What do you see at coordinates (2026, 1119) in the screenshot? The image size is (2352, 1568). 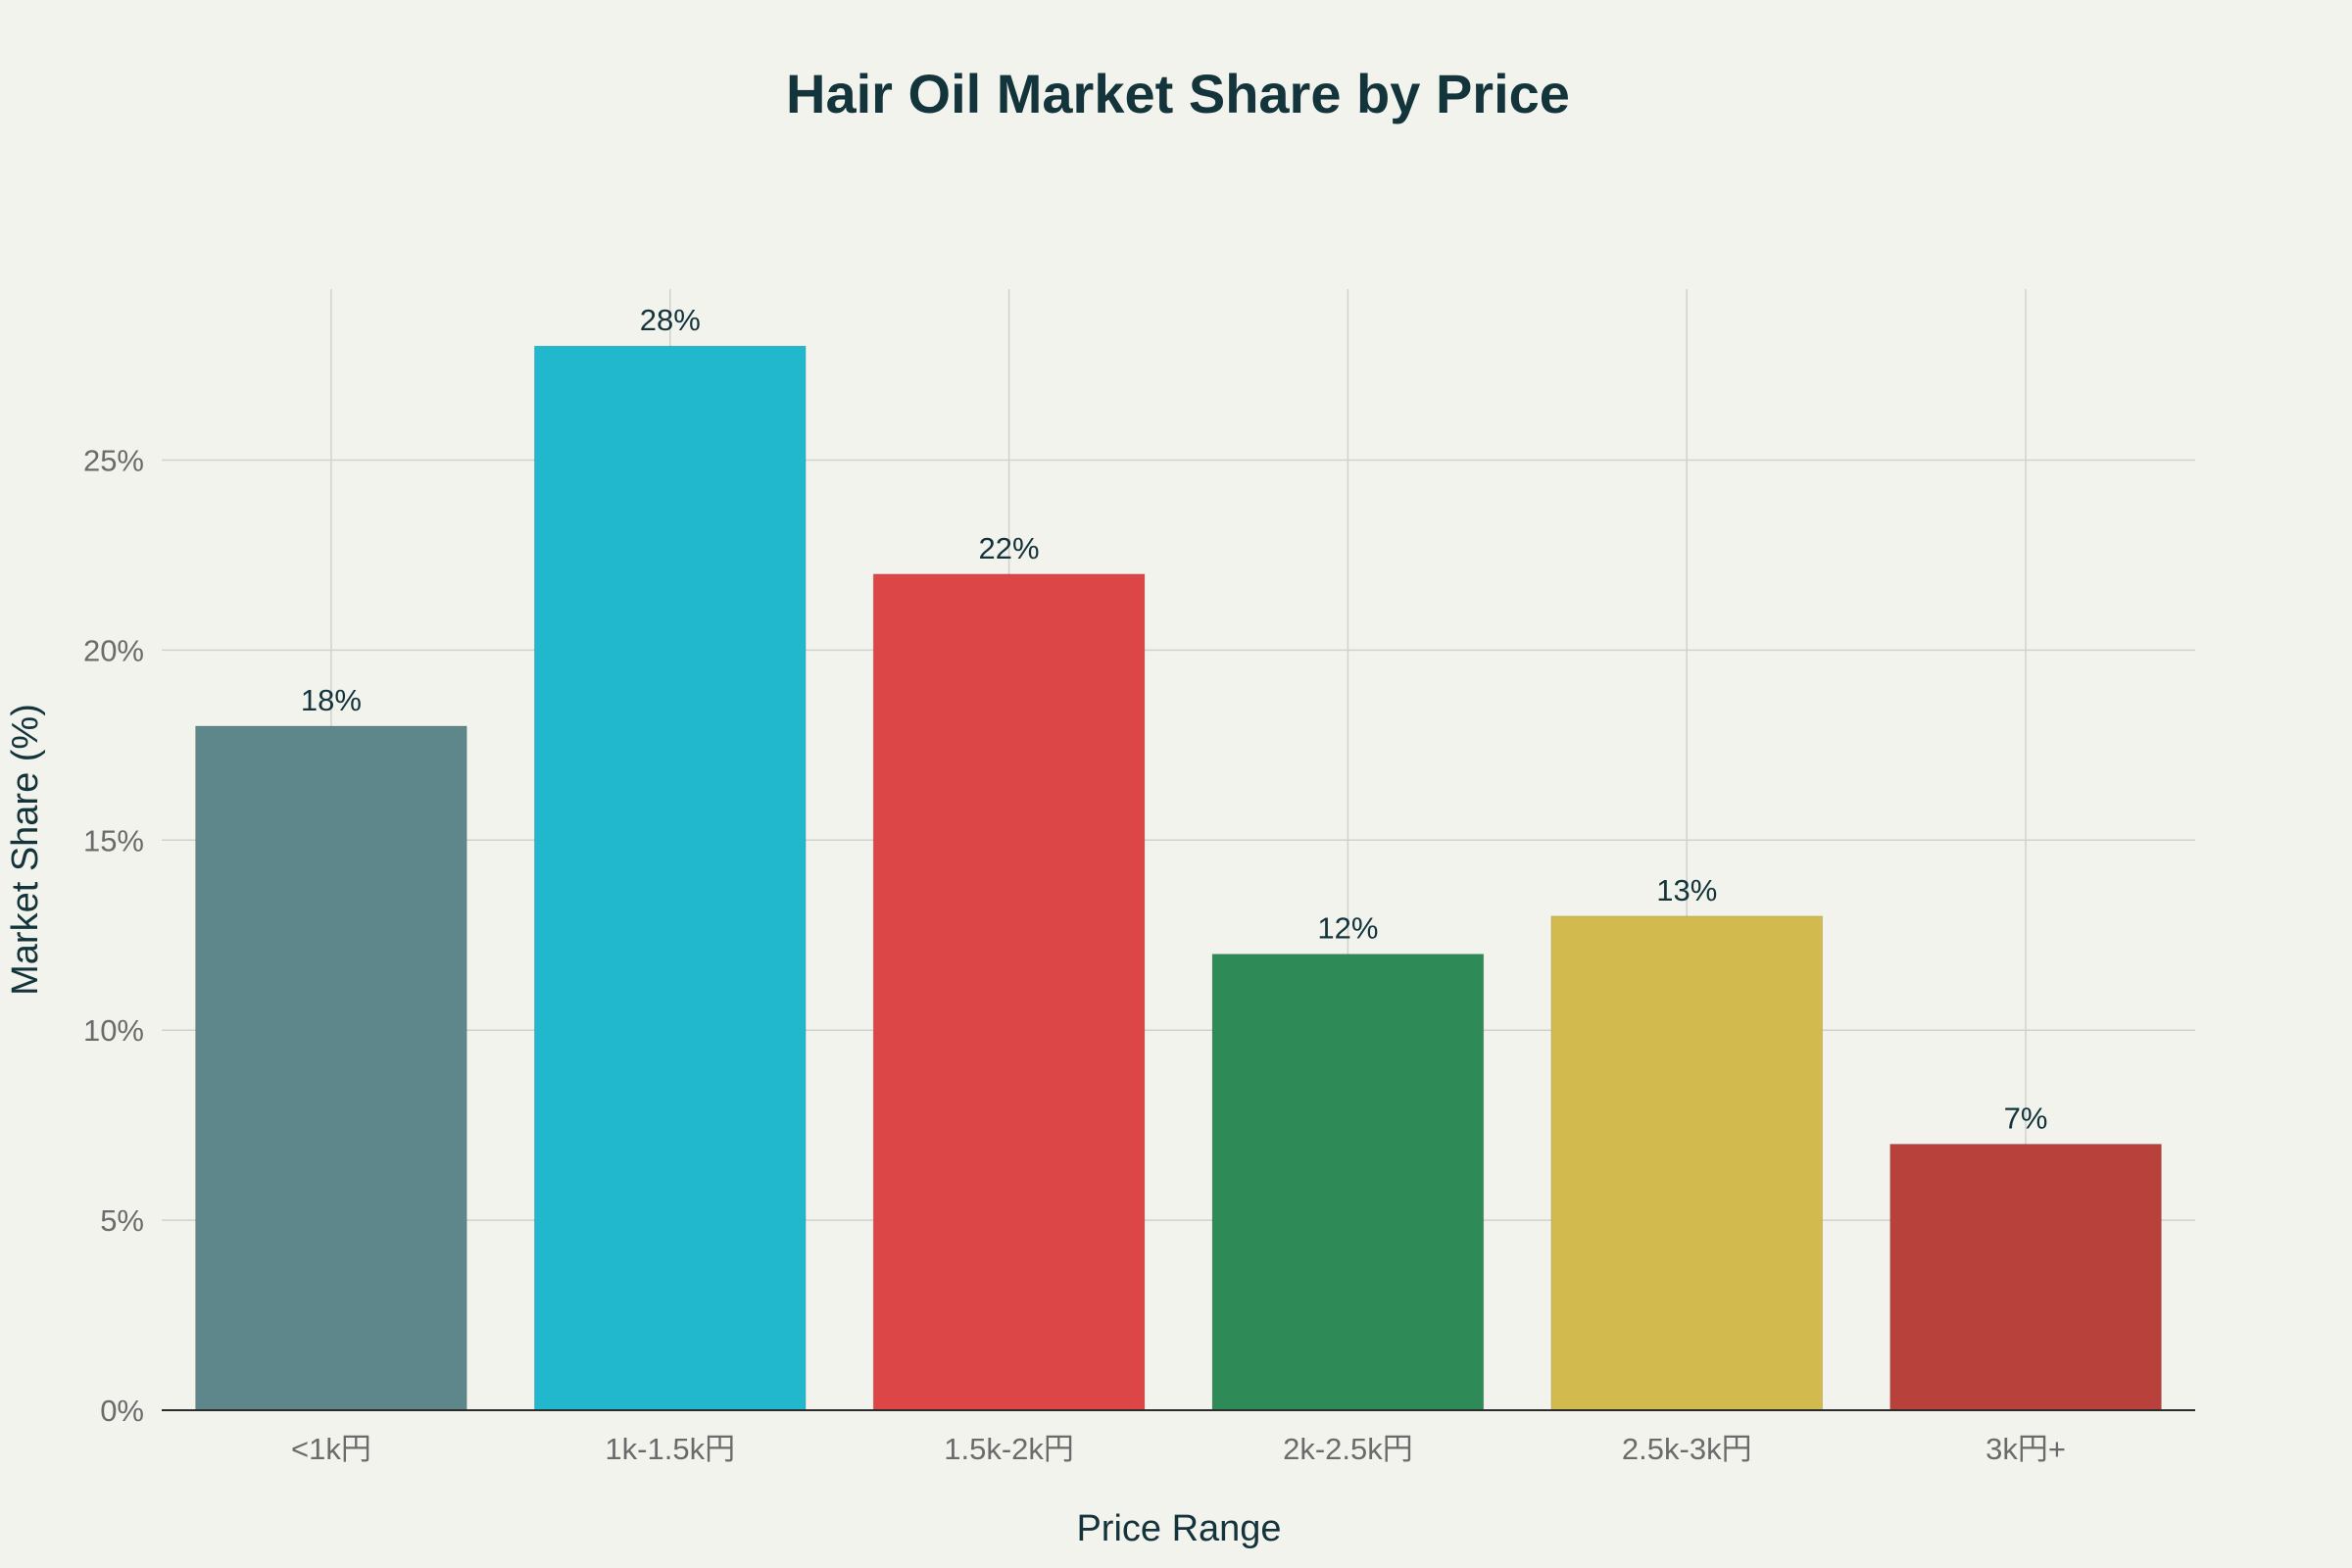 I see `data-label: 7%` at bounding box center [2026, 1119].